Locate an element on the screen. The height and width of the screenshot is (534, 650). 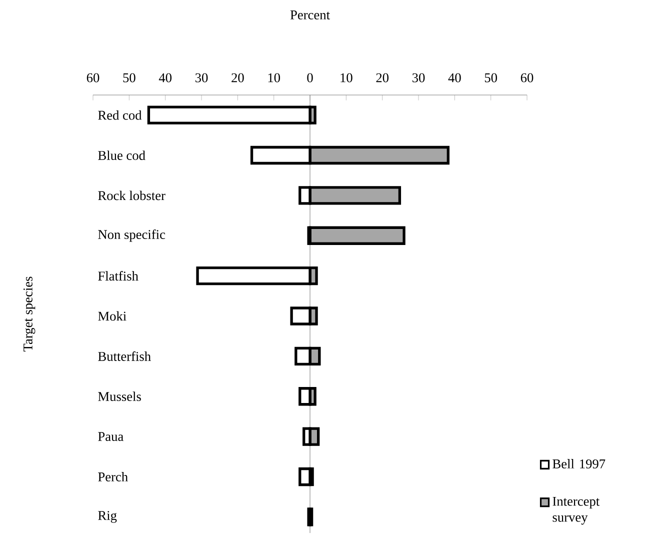
y-axis-title: Target species is located at coordinates (29, 314).